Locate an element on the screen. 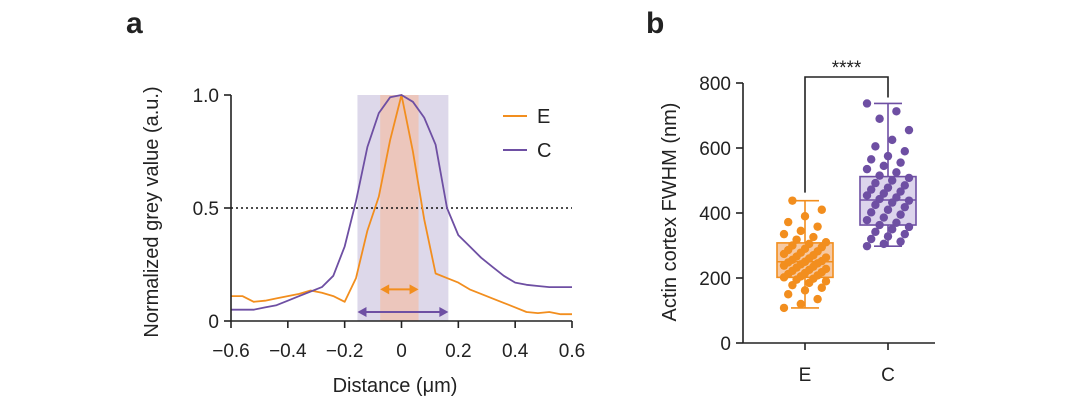 This screenshot has width=1081, height=406. fwhm-arrow-head-right-C is located at coordinates (444, 311).